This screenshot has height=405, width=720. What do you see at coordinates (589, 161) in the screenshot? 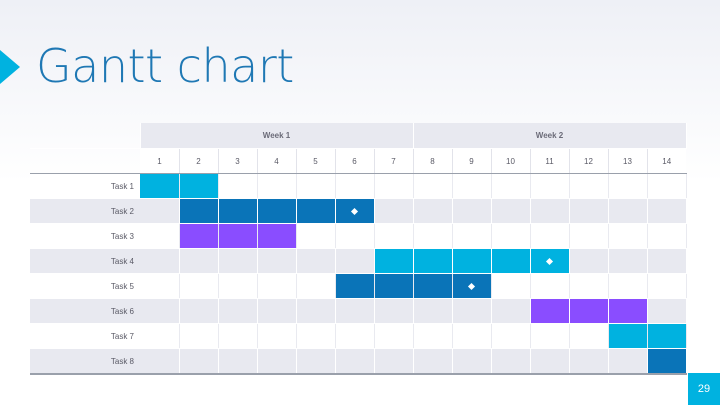
I see `day-header: 12` at bounding box center [589, 161].